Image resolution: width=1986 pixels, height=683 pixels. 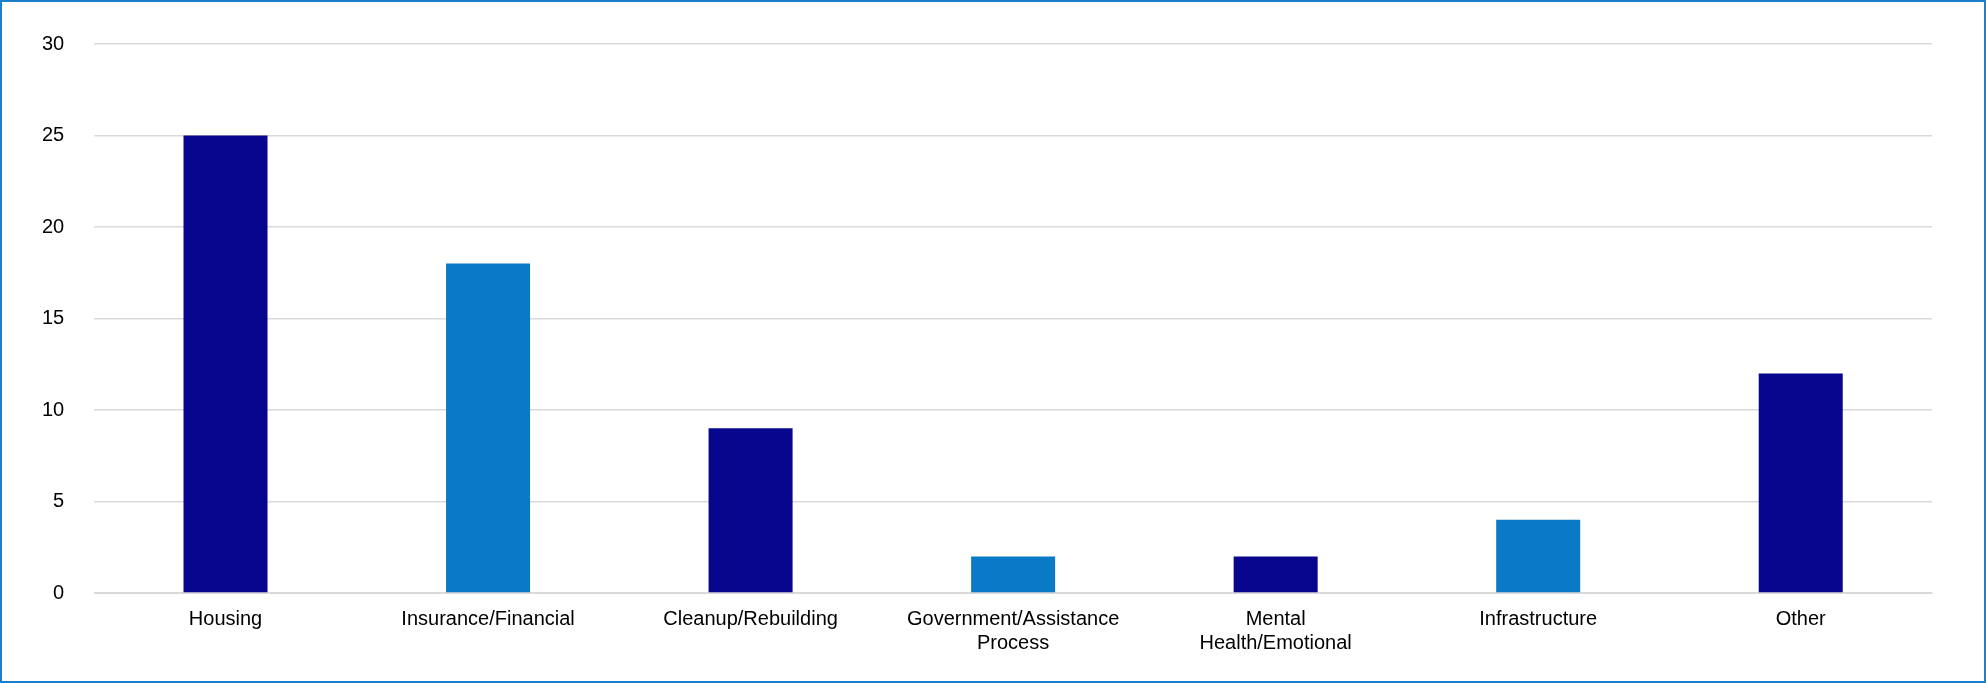 I want to click on y-tick-label: 20, so click(x=53, y=225).